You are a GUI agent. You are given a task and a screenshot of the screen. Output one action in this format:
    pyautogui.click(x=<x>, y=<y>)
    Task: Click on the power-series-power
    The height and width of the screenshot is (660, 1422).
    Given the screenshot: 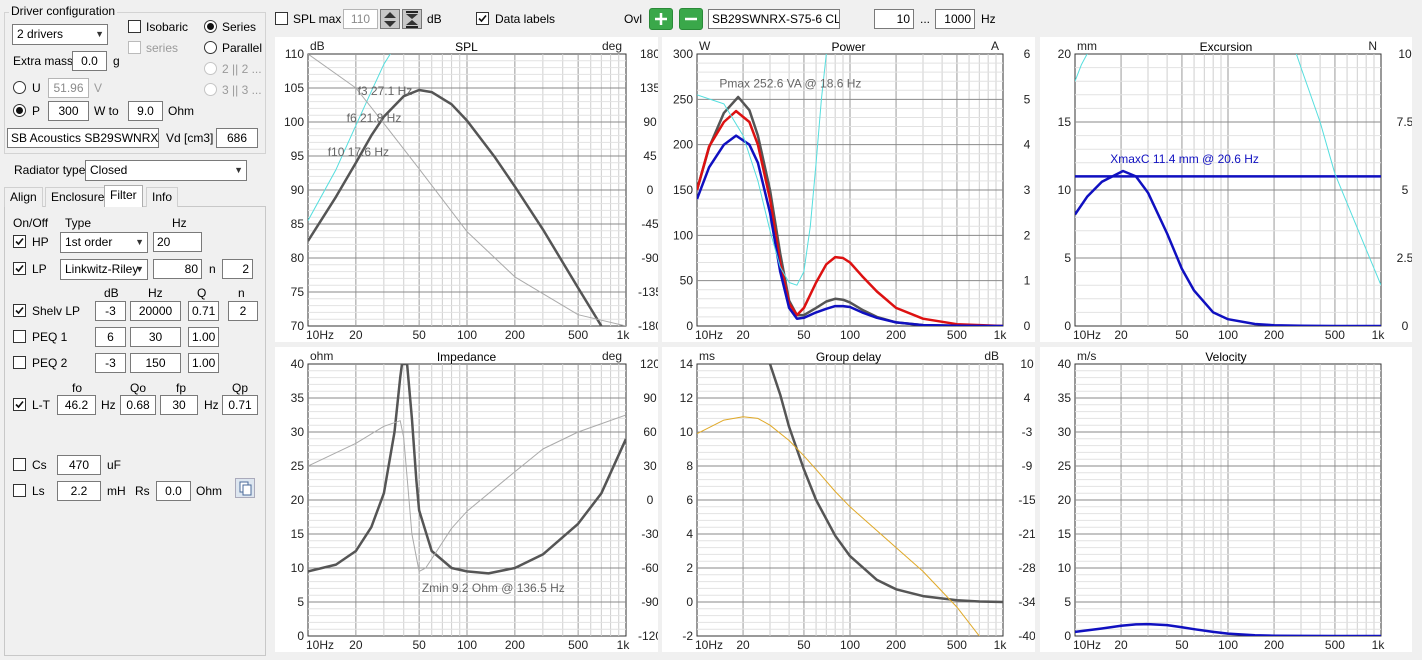 What is the action you would take?
    pyautogui.click(x=850, y=217)
    